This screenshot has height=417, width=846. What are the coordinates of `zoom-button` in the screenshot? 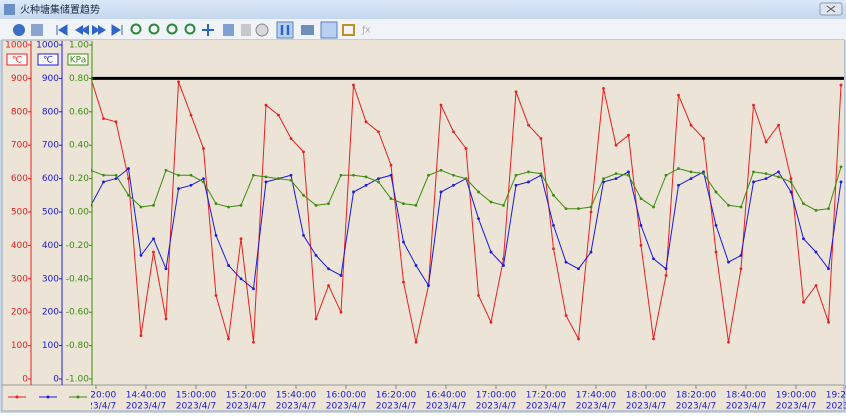 It's located at (136, 29).